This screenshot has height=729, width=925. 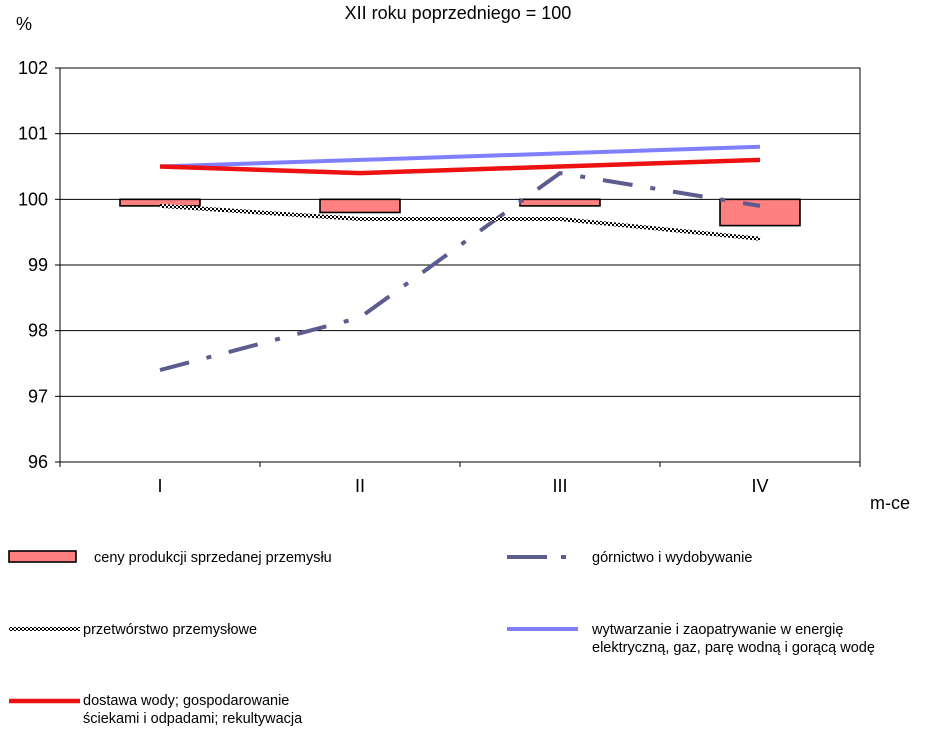 What do you see at coordinates (458, 13) in the screenshot?
I see `chart-title: XII roku poprzedniego = 100` at bounding box center [458, 13].